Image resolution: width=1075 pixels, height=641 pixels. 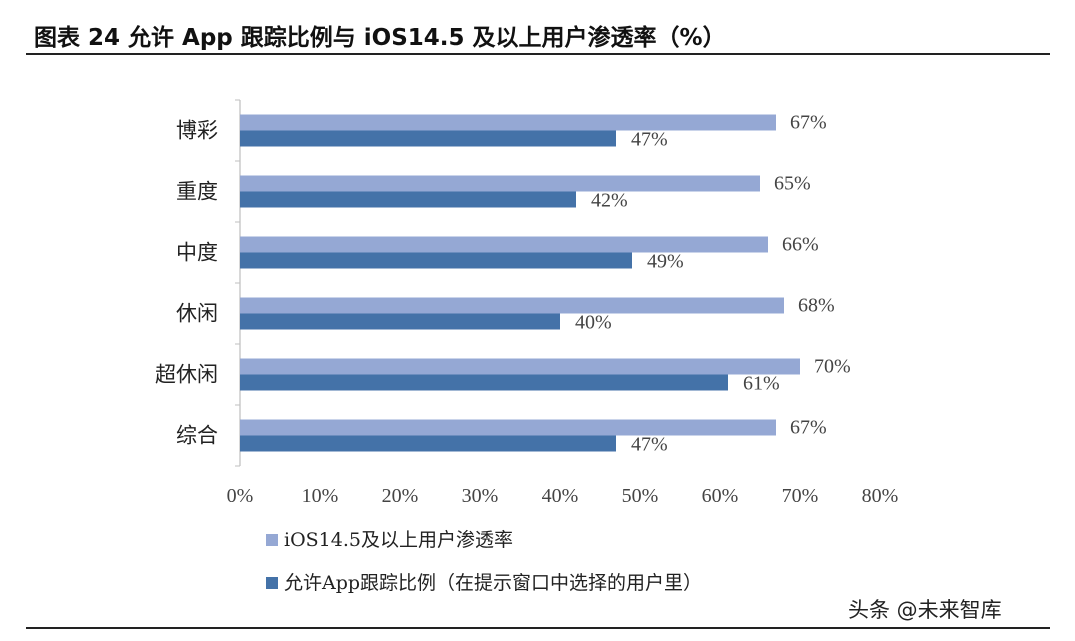 What do you see at coordinates (720, 496) in the screenshot?
I see `x-tick-label: 60%` at bounding box center [720, 496].